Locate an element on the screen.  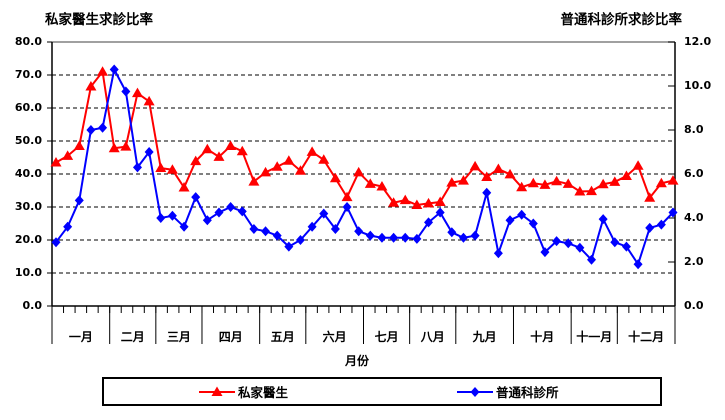
legend-label-general-clinic: 普通科診所 is located at coordinates (527, 392).